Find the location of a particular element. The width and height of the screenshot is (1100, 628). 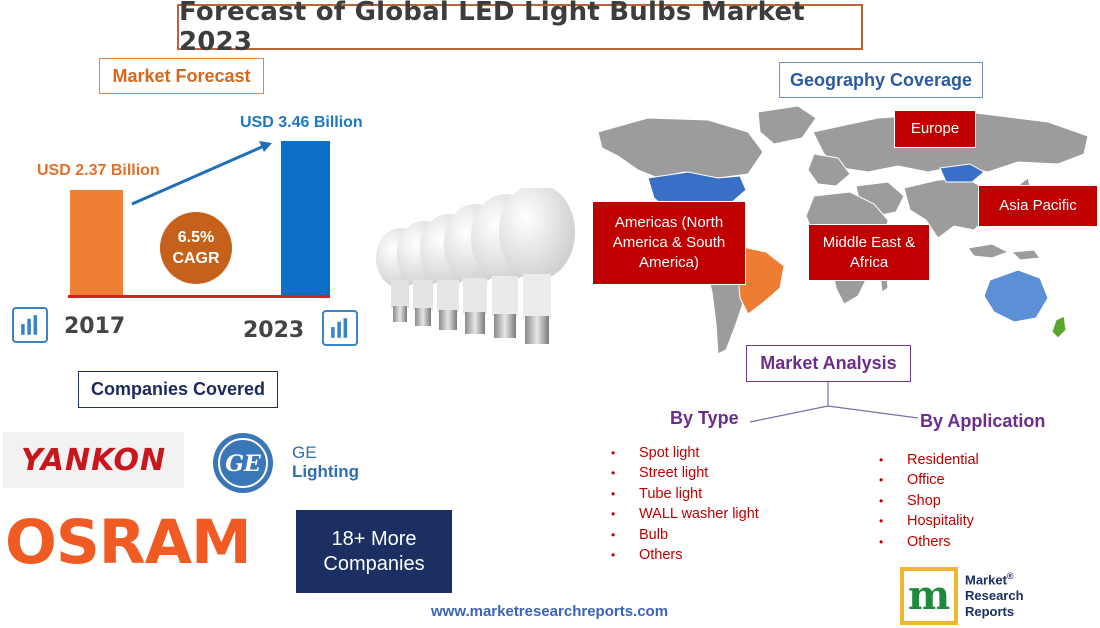

market-forecast-heading: Market Forecast is located at coordinates (181, 76).